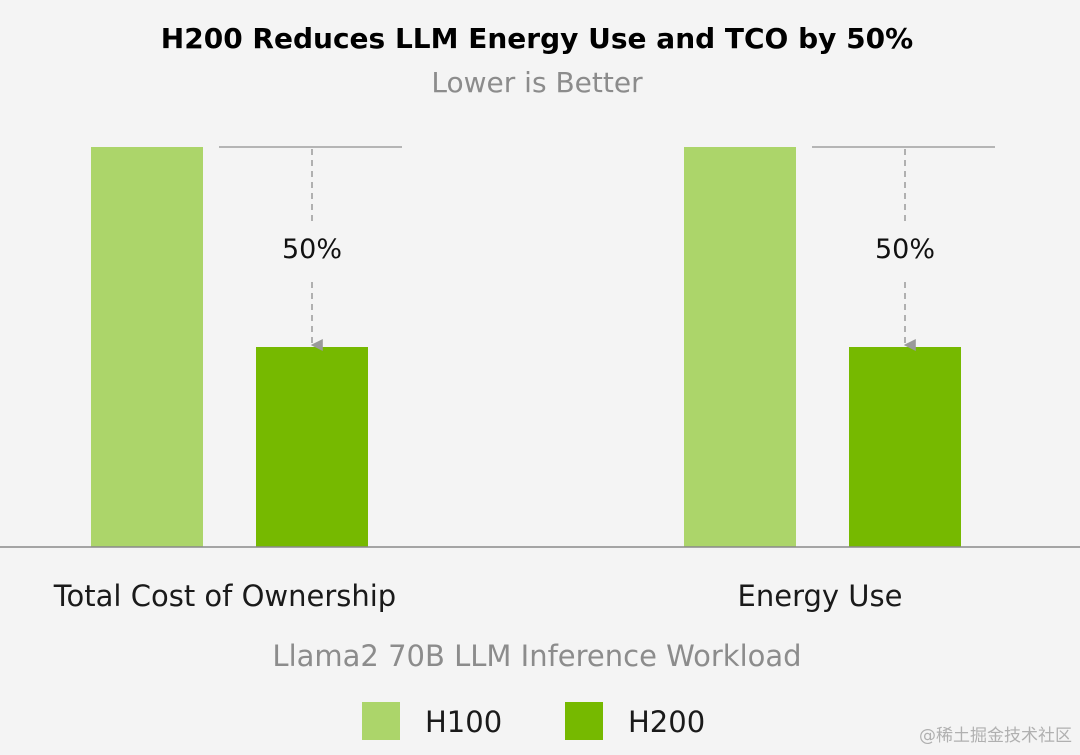 The width and height of the screenshot is (1080, 755). Describe the element at coordinates (536, 656) in the screenshot. I see `x-axis-label: Llama2 70B LLM Inference Workload` at that location.